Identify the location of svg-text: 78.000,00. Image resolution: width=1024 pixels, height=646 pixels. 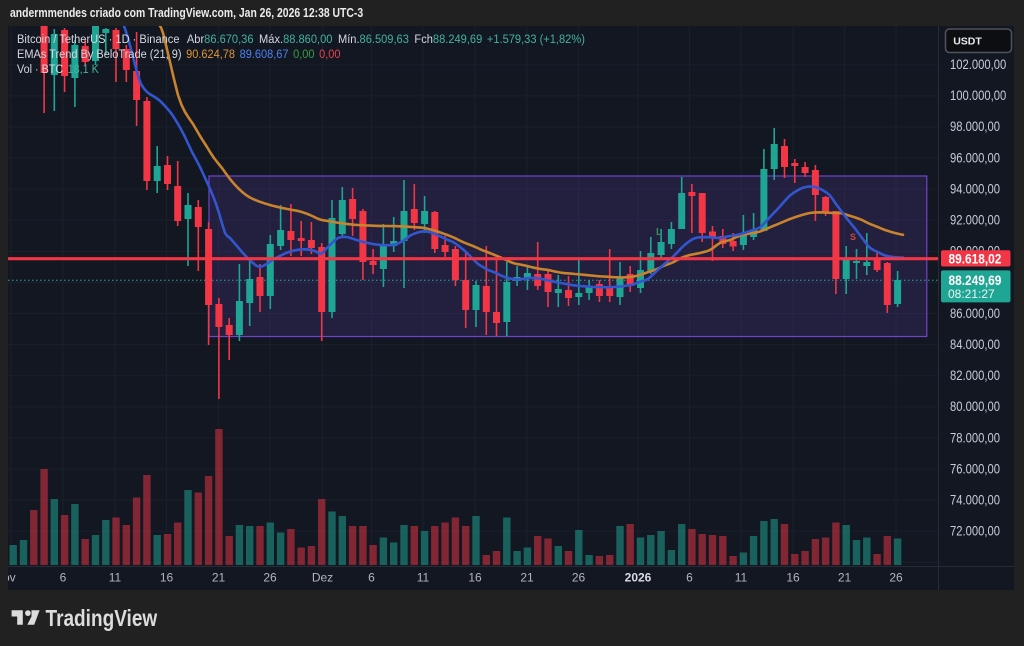
(975, 437).